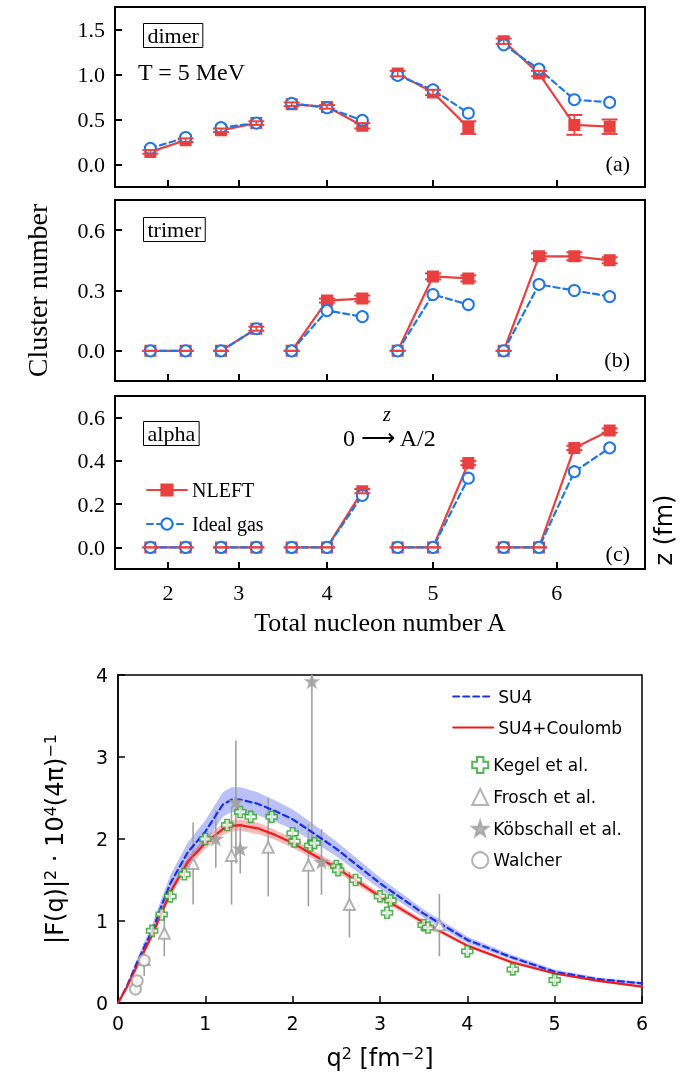  Describe the element at coordinates (557, 828) in the screenshot. I see `legend-label: Köbschall et al.` at that location.